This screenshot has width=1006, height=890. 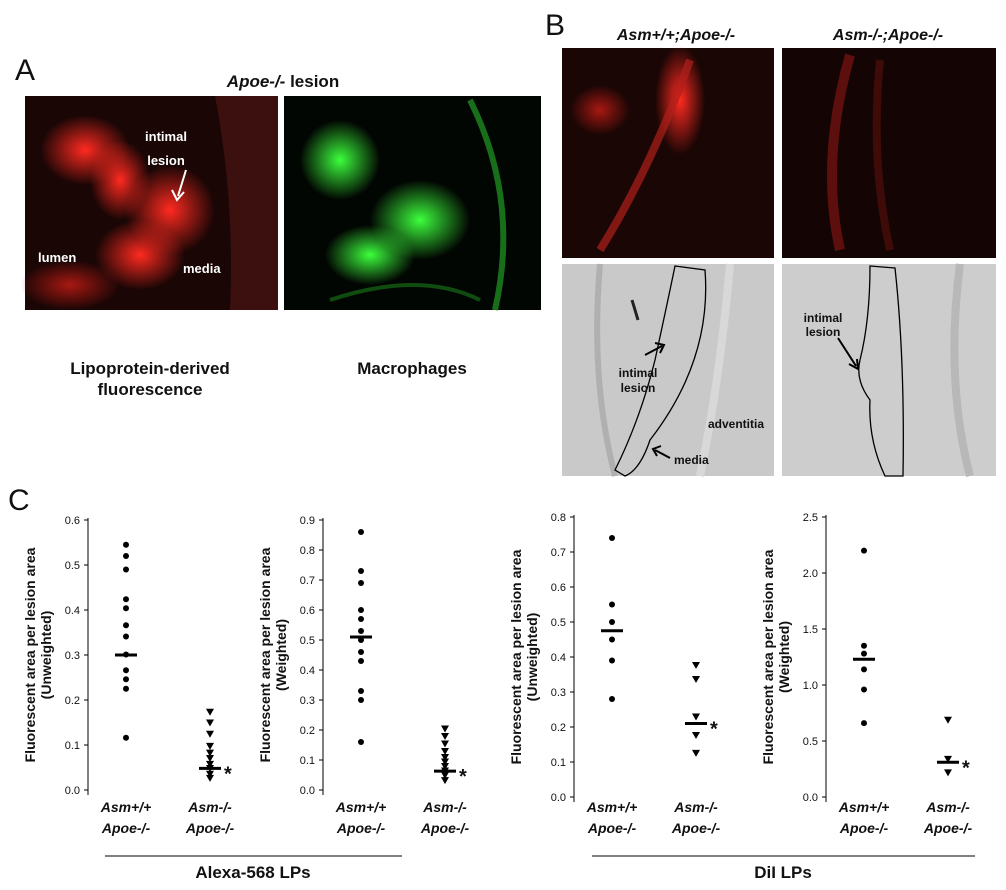 I want to click on panel-title: Apoe-/- lesion, so click(x=282, y=81).